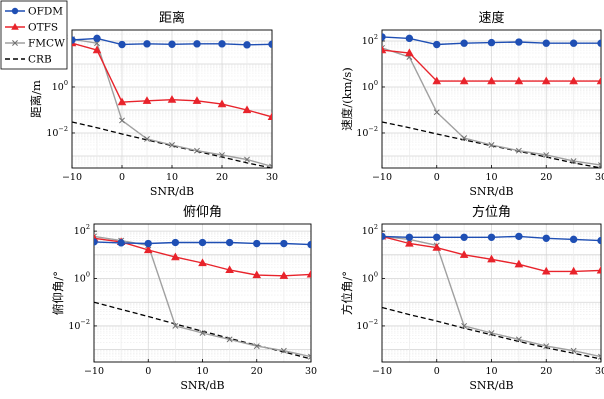 The image size is (604, 399). I want to click on legend-label: CRB, so click(40, 60).